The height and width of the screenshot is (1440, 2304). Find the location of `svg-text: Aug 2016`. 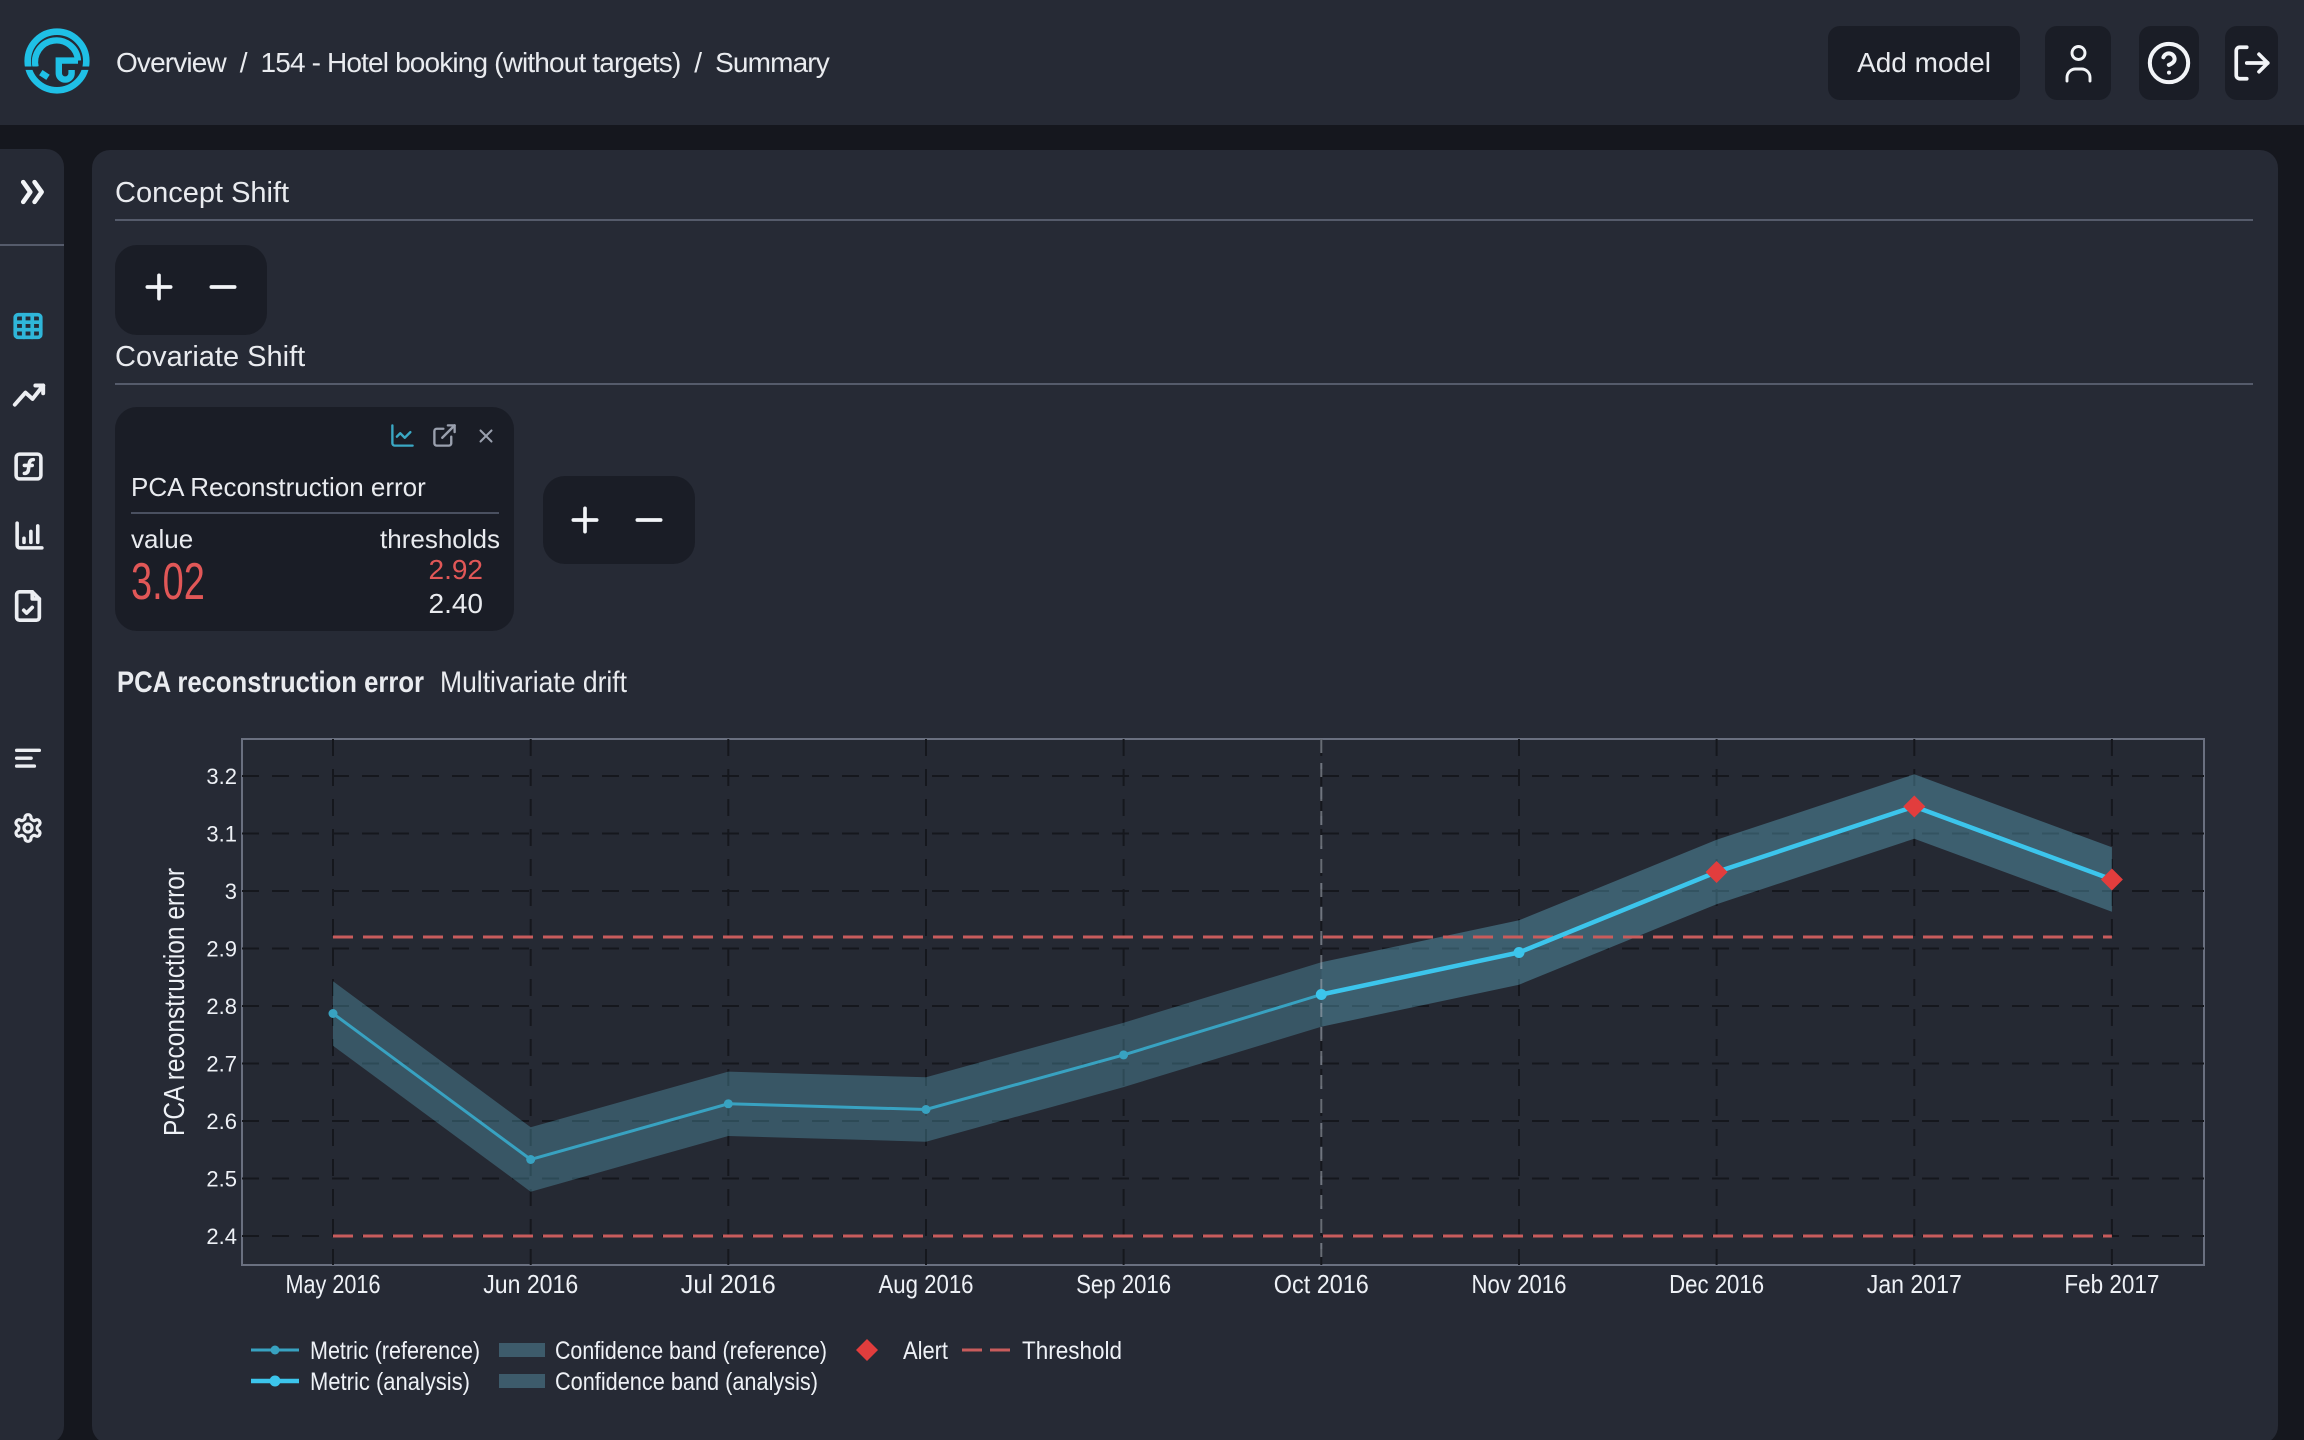

svg-text: Aug 2016 is located at coordinates (926, 1284).